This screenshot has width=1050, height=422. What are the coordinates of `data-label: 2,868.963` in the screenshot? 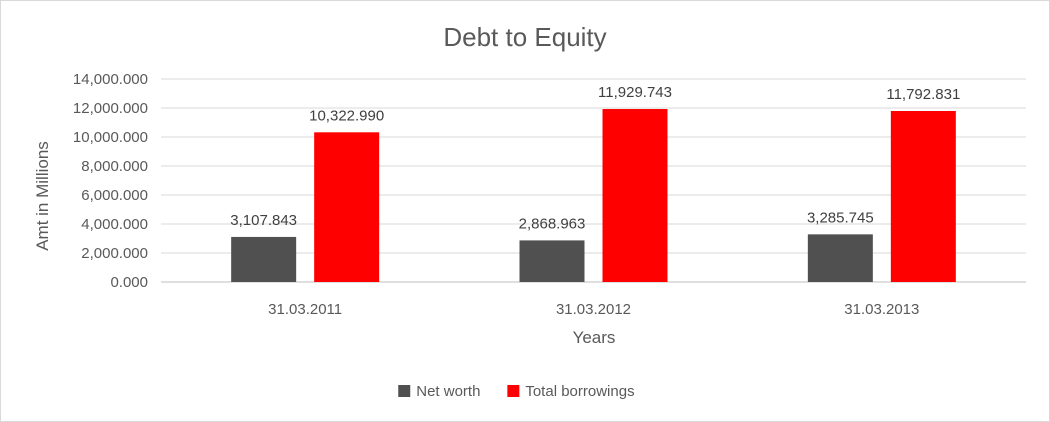 It's located at (552, 223).